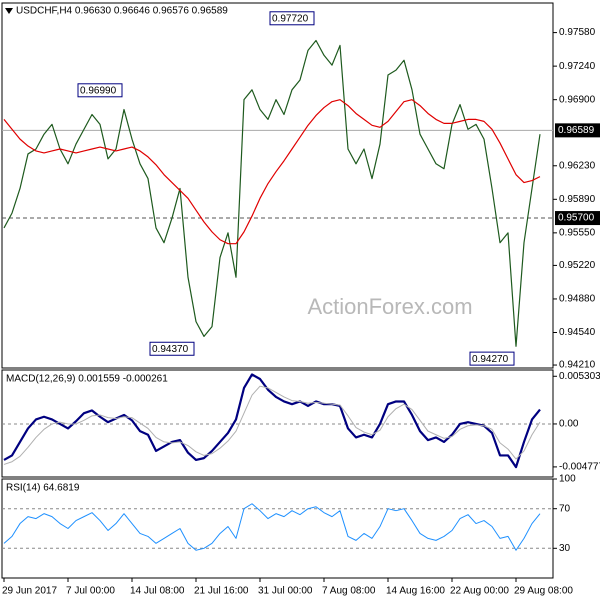  What do you see at coordinates (577, 199) in the screenshot?
I see `y-tick-label: 0.95890` at bounding box center [577, 199].